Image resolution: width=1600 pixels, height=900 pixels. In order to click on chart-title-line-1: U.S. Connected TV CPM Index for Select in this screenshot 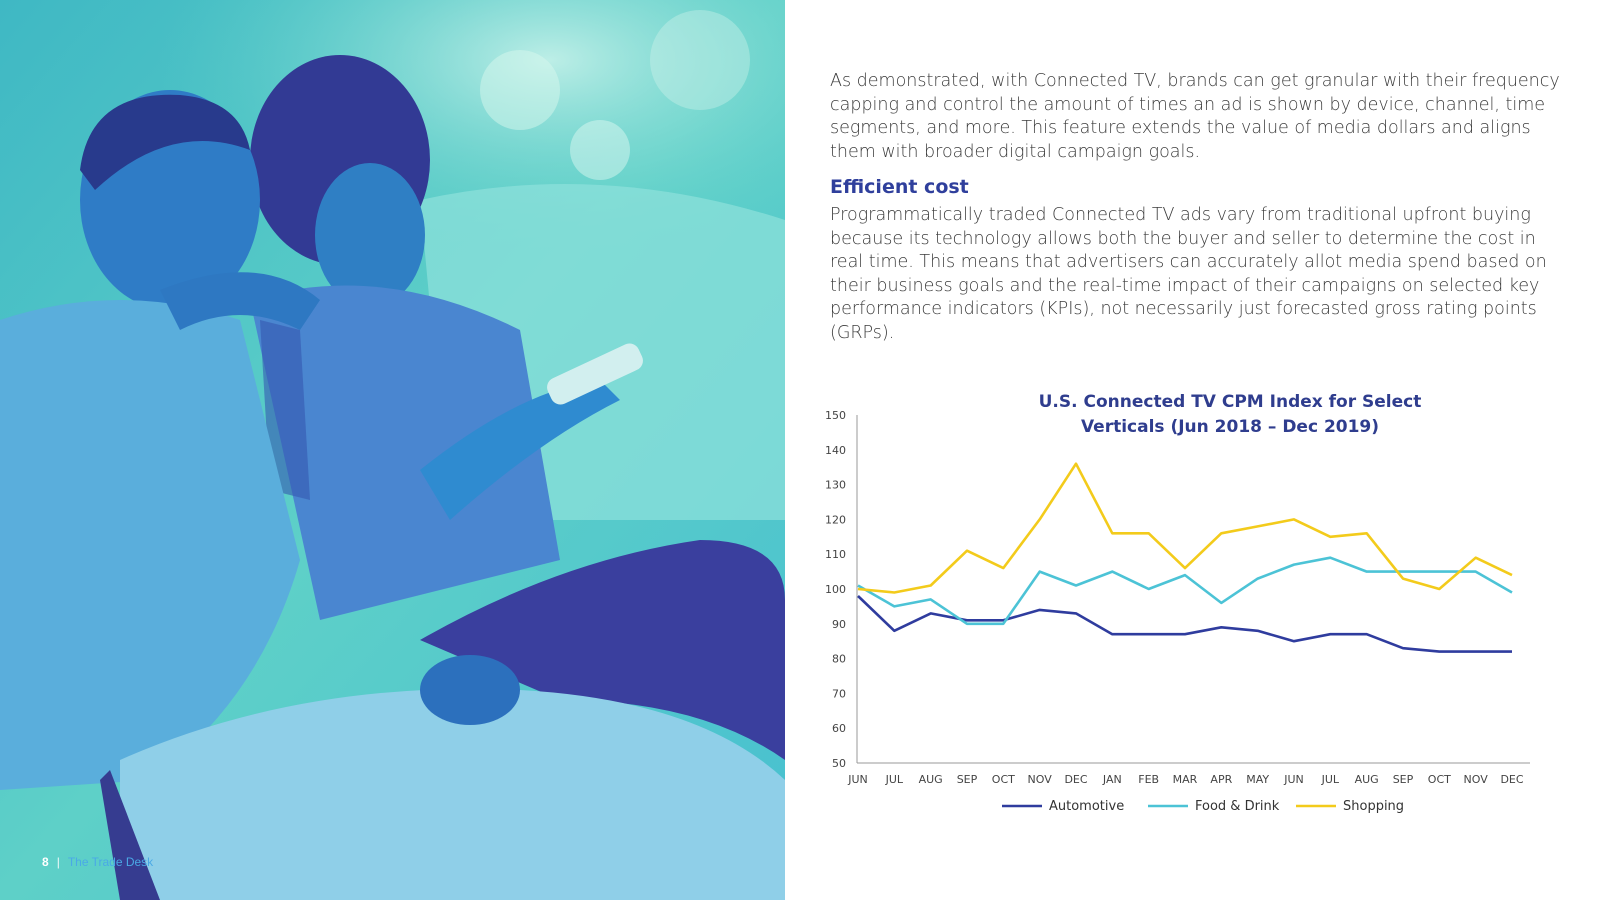, I will do `click(1230, 402)`.